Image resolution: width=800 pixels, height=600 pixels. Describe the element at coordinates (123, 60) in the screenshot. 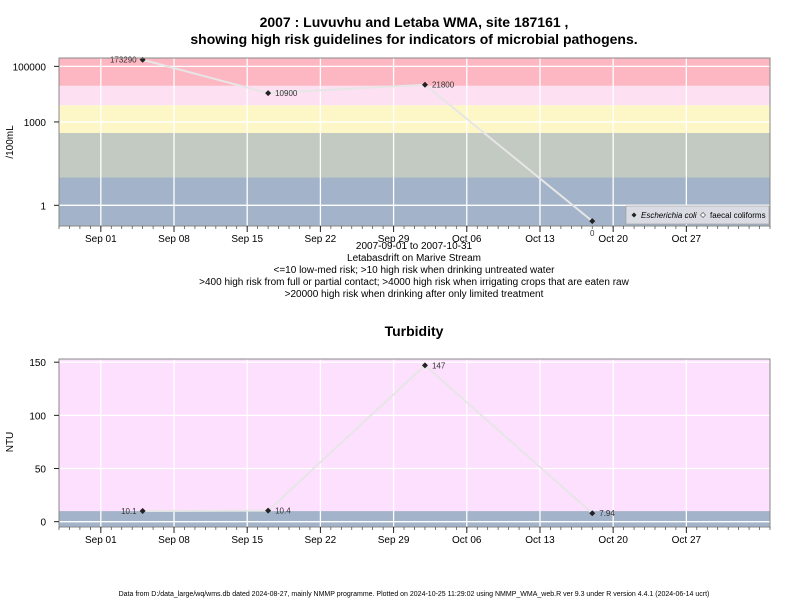

I see `chart1-data-label: 173290` at that location.